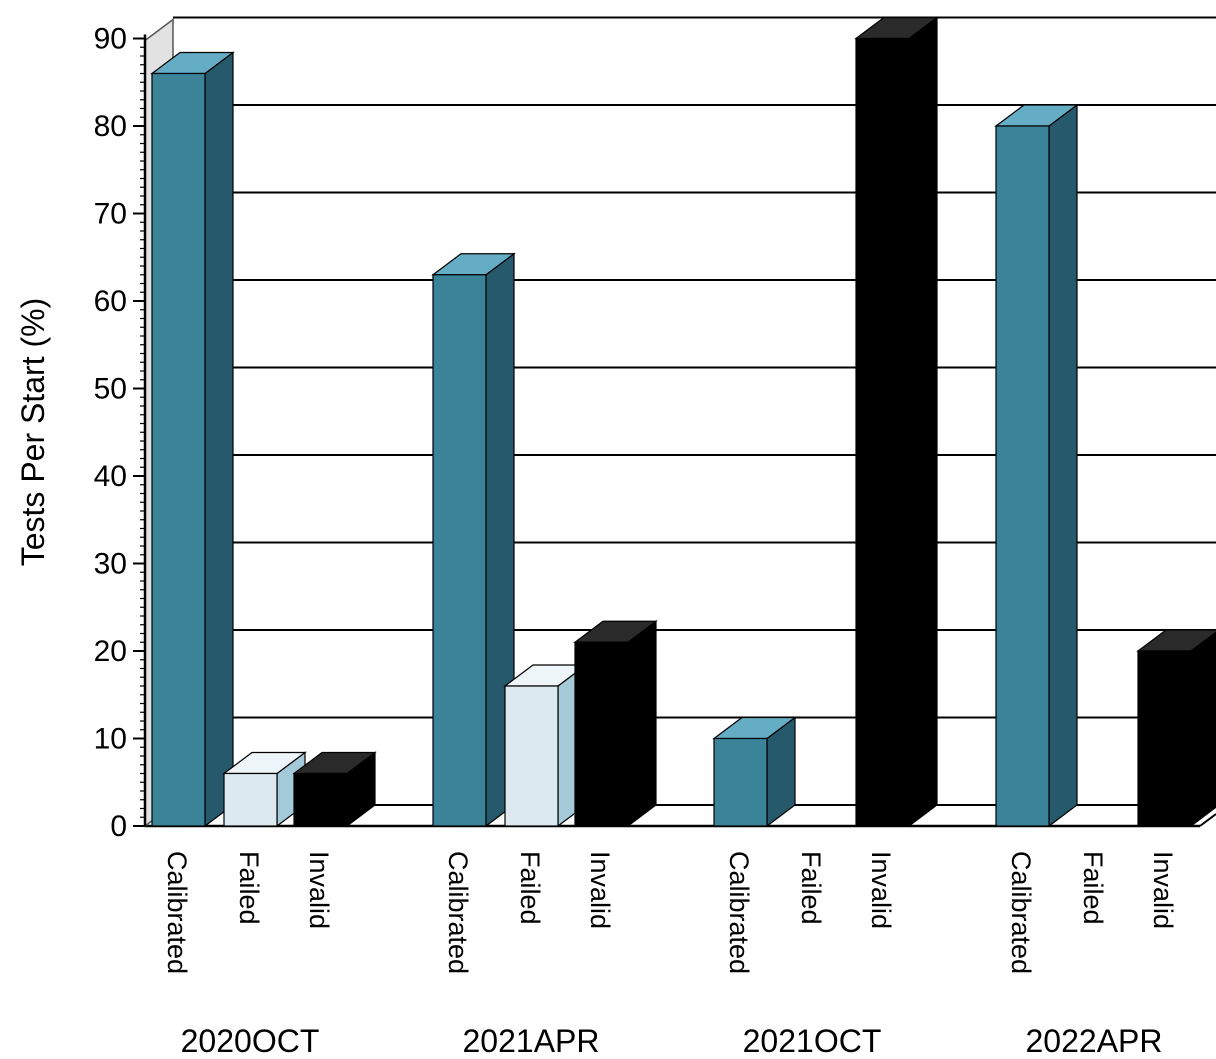  I want to click on y-tick-label: 0, so click(118, 826).